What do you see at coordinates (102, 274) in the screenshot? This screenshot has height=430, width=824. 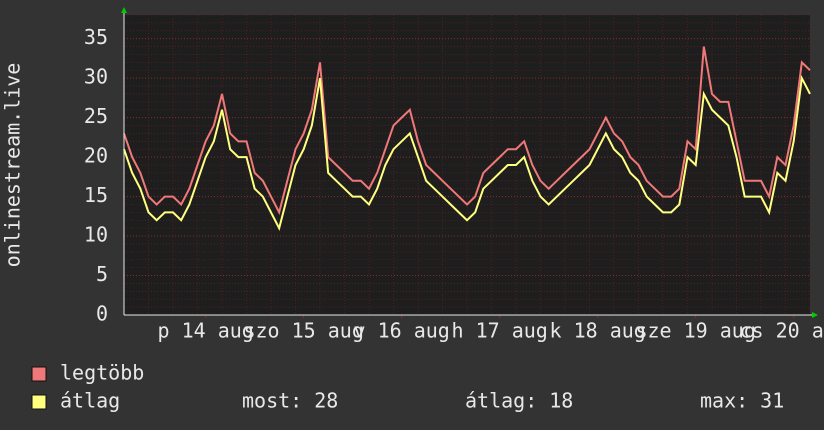 I see `y-tick-label: 5` at bounding box center [102, 274].